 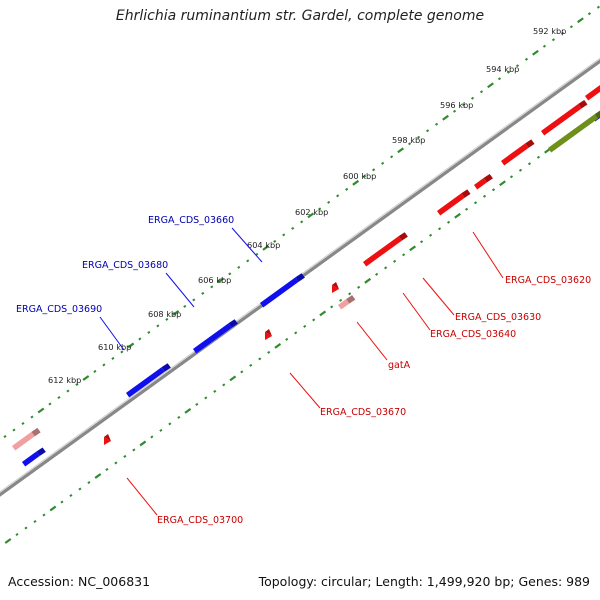 I want to click on forward-gene-label: ERGA_CDS_03690, so click(x=59, y=309).